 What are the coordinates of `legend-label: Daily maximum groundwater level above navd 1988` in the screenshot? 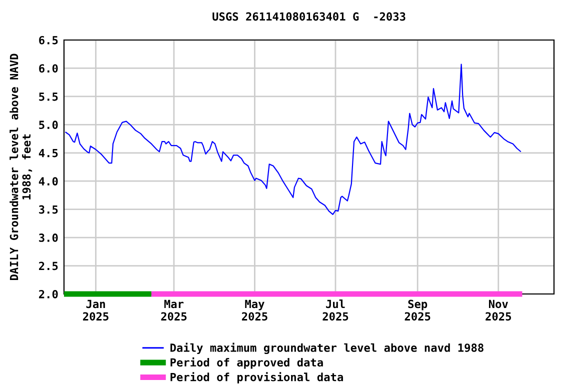 It's located at (327, 348).